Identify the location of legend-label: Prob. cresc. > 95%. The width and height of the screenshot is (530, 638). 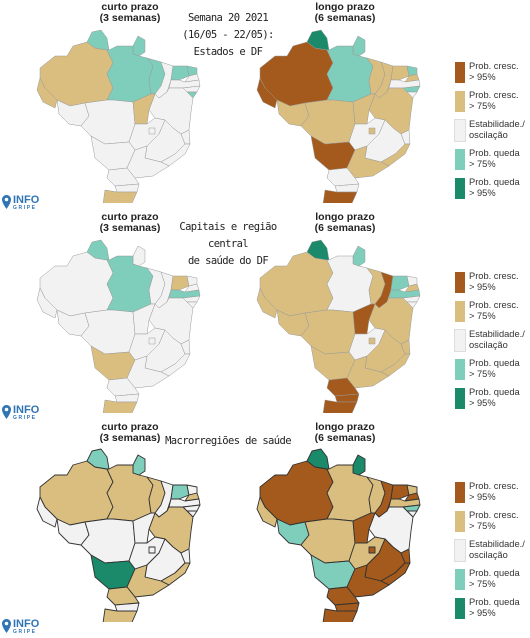
(494, 72).